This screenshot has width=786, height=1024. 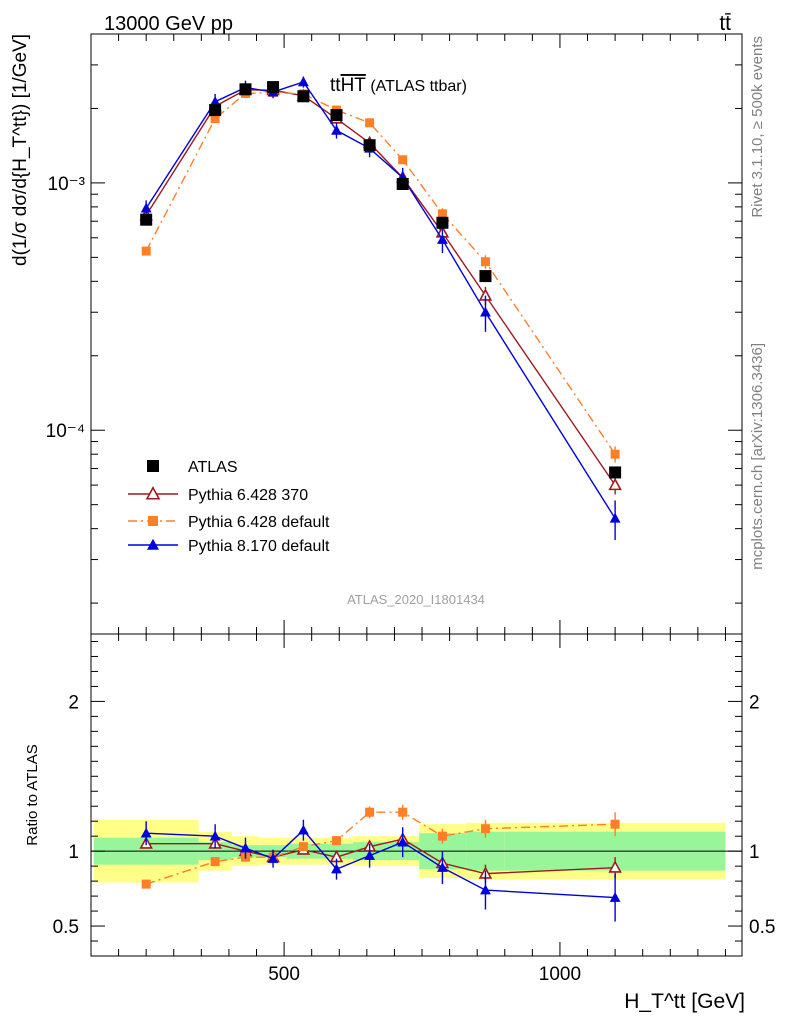 What do you see at coordinates (65, 431) in the screenshot?
I see `y-tick-label: 10⁻⁴` at bounding box center [65, 431].